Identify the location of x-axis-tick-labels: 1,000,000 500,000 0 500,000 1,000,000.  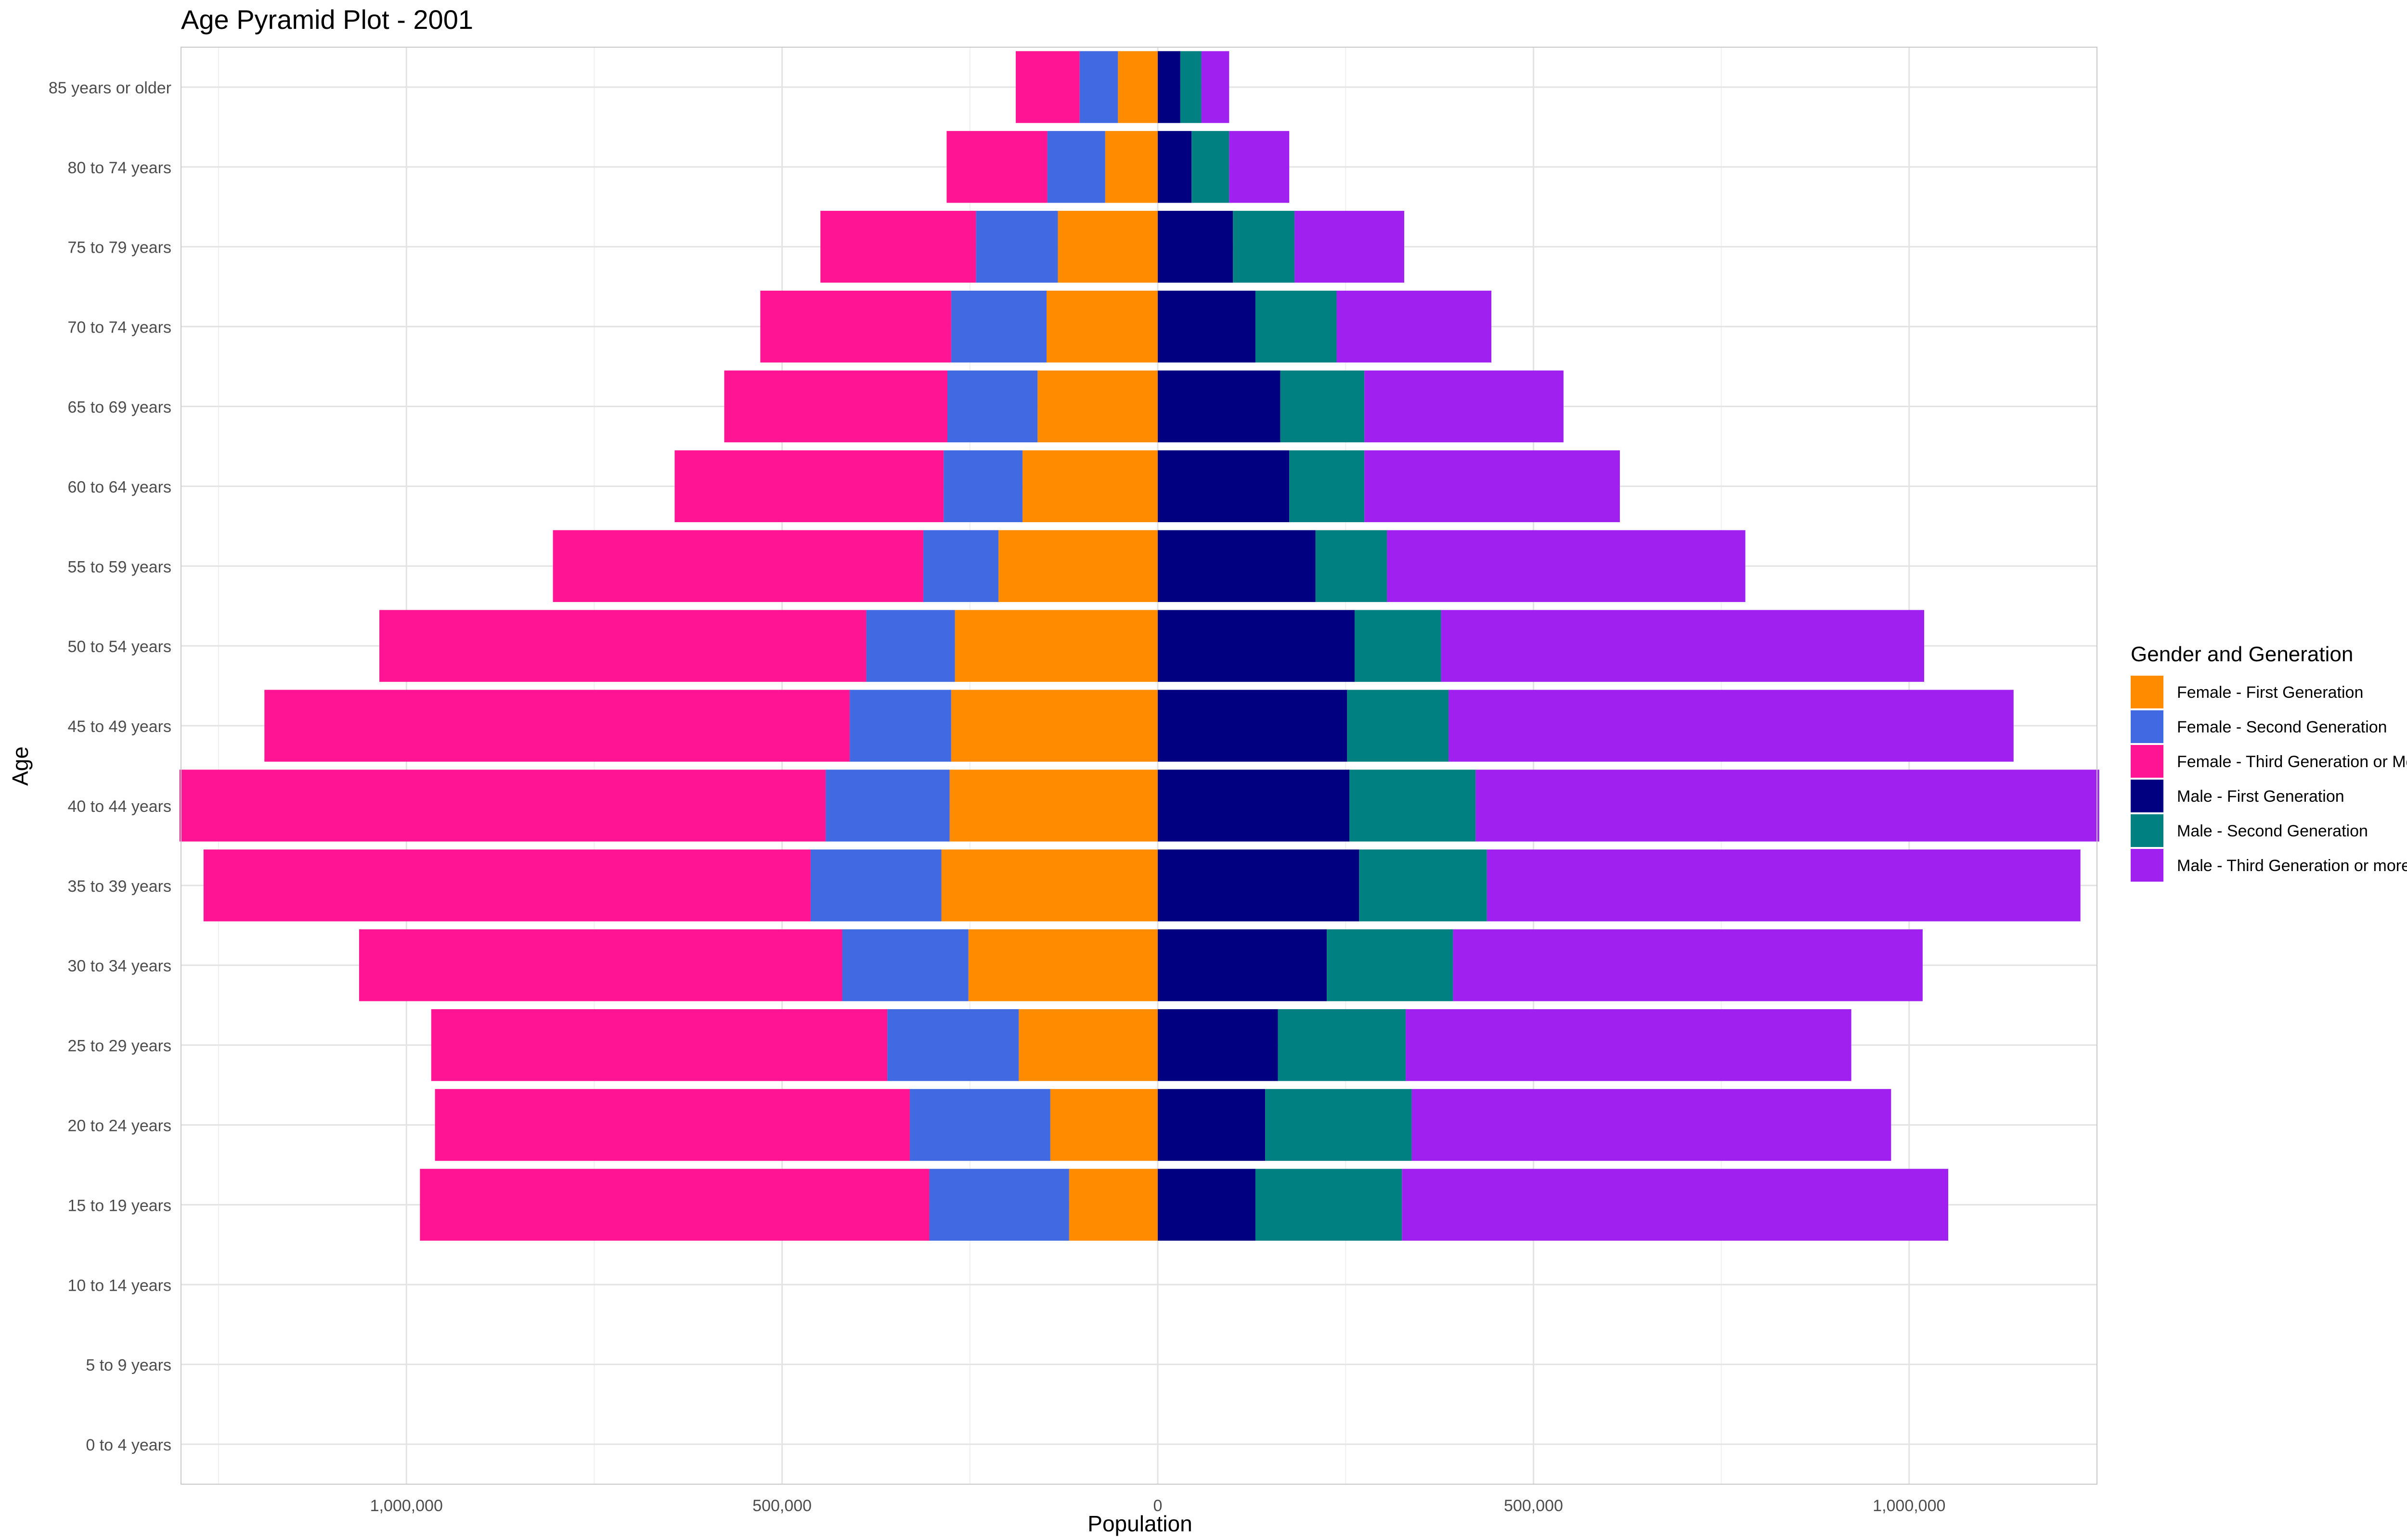
(1158, 1506).